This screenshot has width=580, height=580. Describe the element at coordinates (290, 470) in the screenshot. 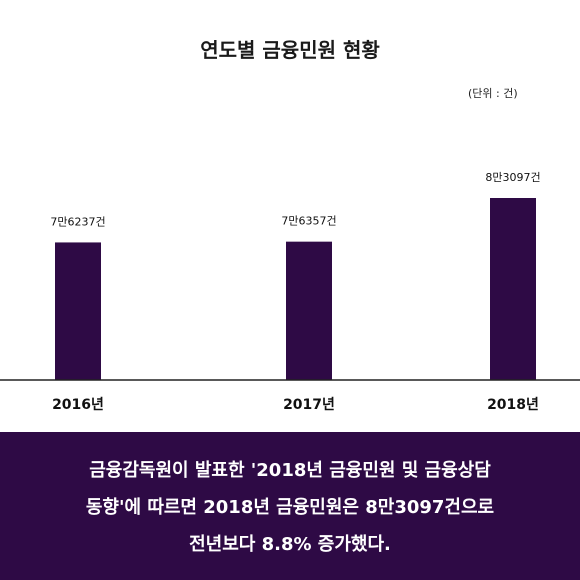

I see `caption-line-1: 금융감독원이 발표한 '2018년 금융민원 및 금융상담` at that location.